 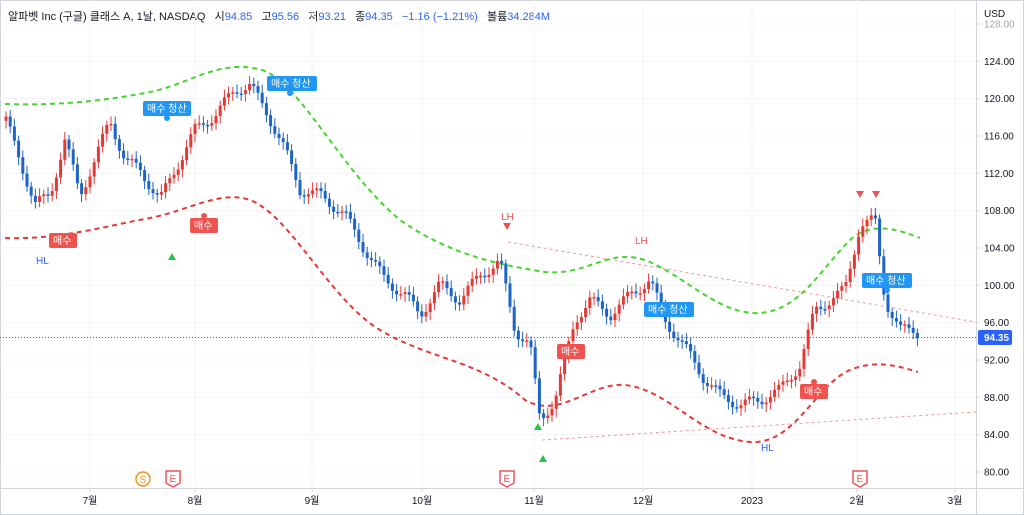 I want to click on split-marker-icon: S, so click(x=143, y=479).